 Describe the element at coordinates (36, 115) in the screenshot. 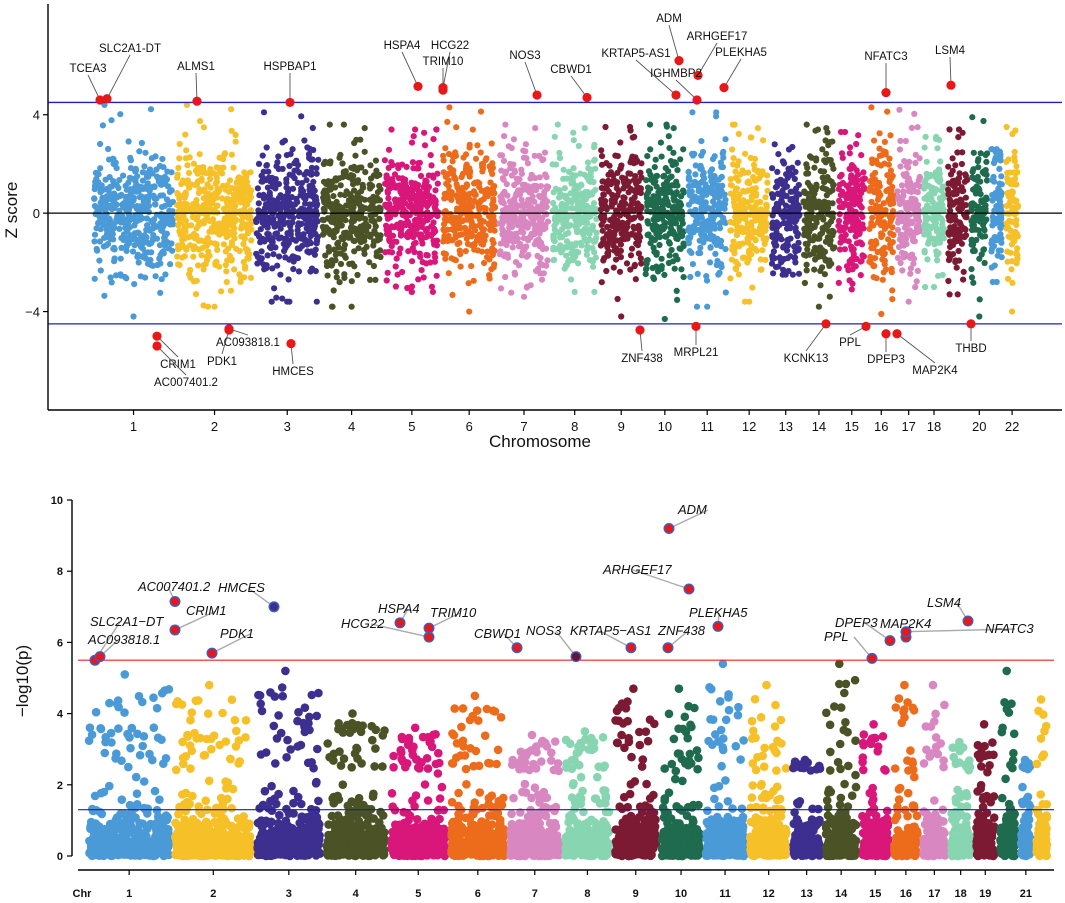

I see `top-y-tick-label: 4` at that location.